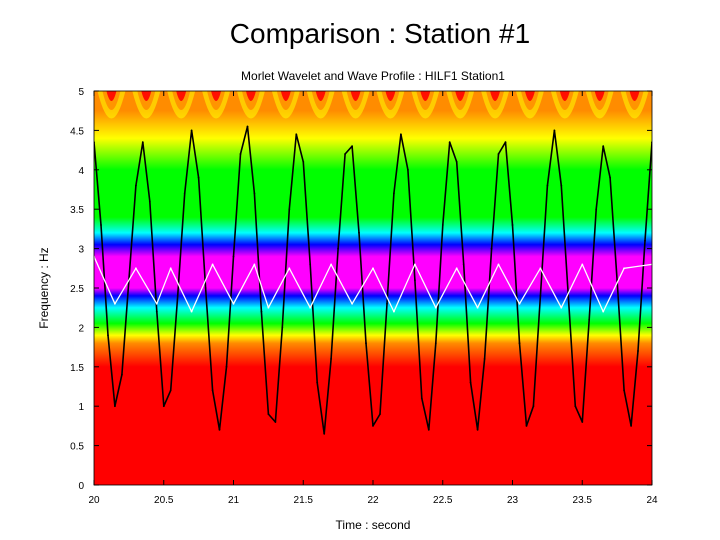  I want to click on y-tick-label: 2, so click(81, 328).